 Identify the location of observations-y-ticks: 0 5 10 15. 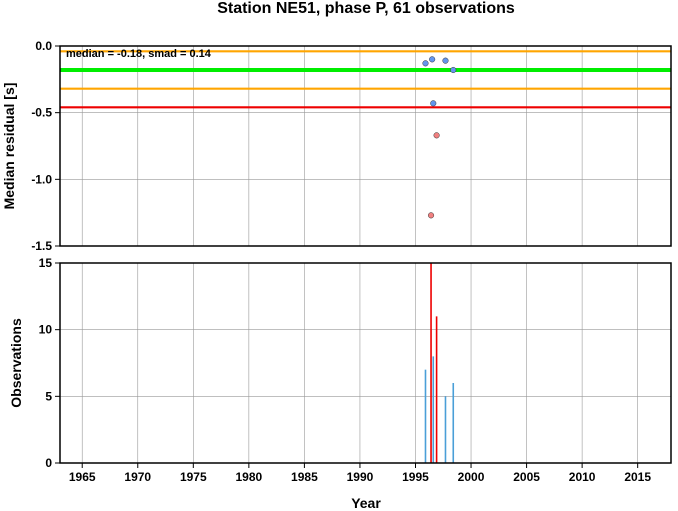
(49, 363).